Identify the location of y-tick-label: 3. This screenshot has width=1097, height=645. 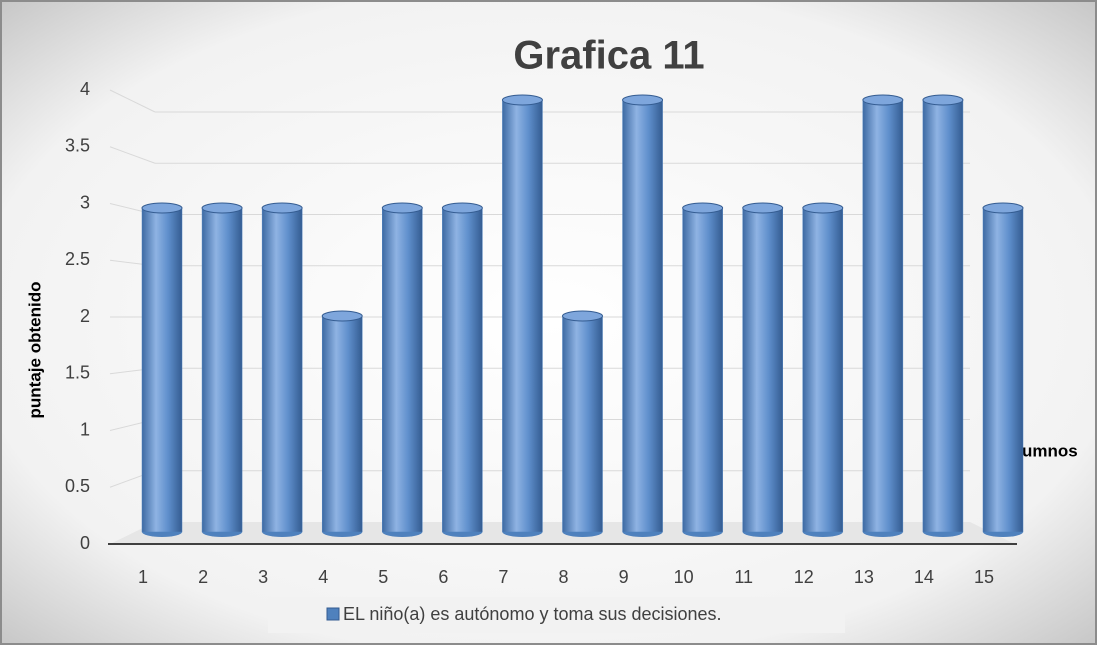
(85, 202).